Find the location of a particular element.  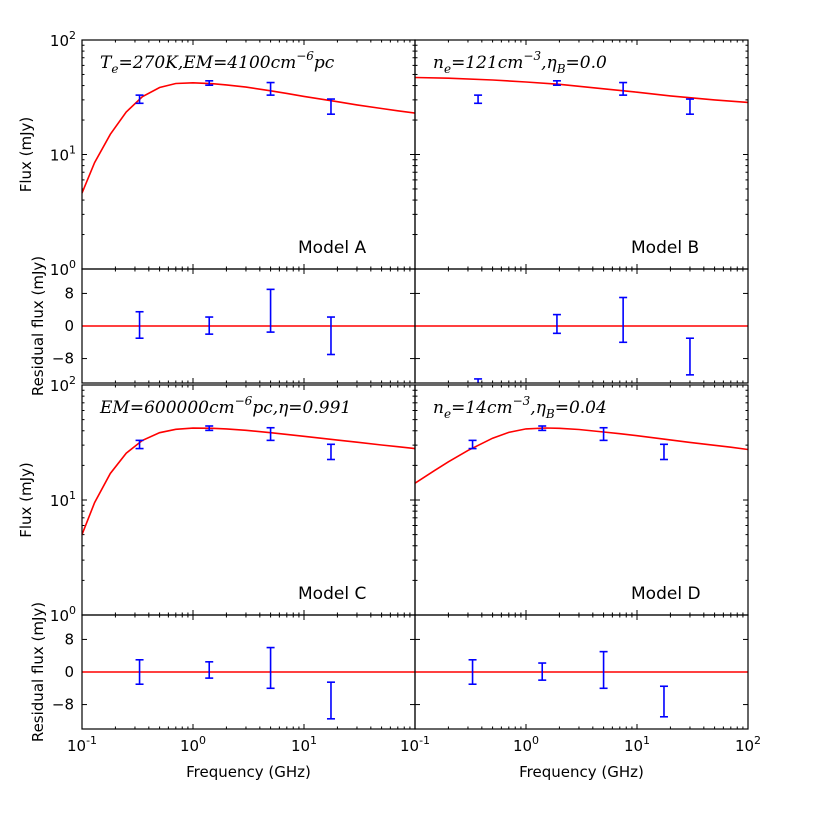

flux-panel-d: ne=14cm−3,ηB=0.04 Model D is located at coordinates (581, 500).